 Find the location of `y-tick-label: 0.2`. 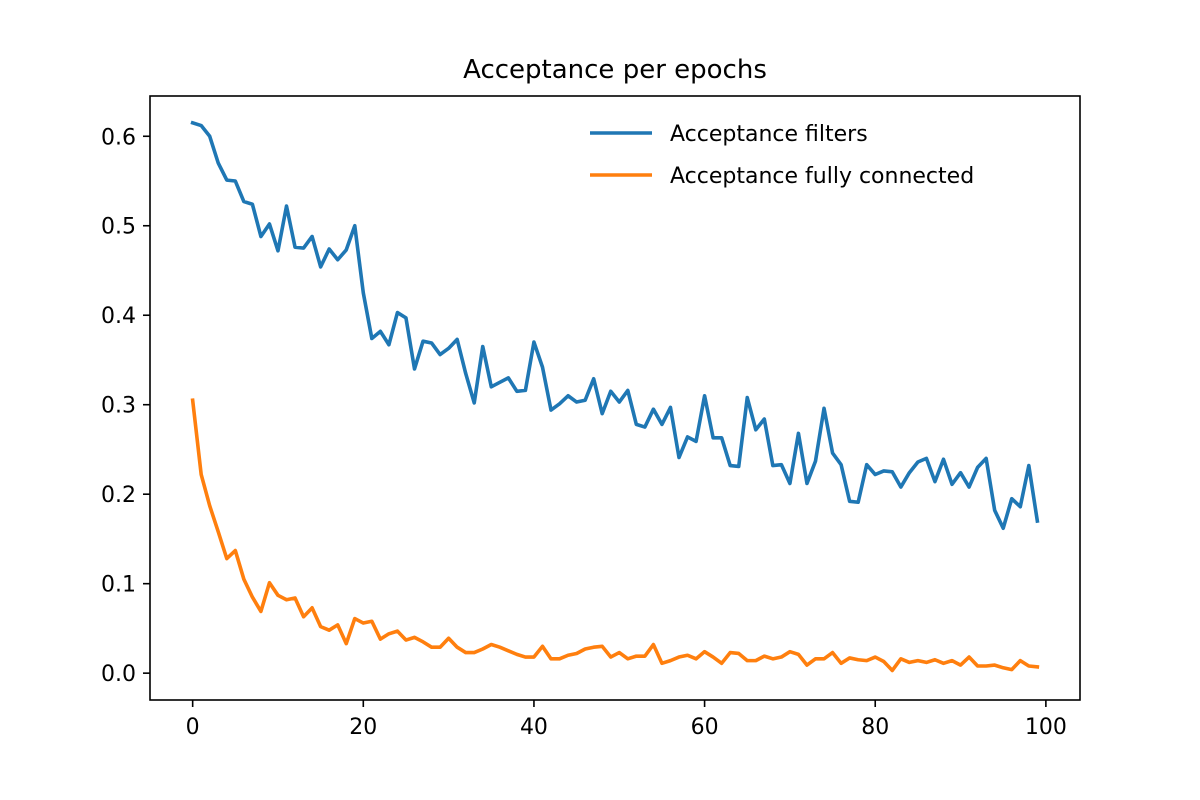

y-tick-label: 0.2 is located at coordinates (118, 495).